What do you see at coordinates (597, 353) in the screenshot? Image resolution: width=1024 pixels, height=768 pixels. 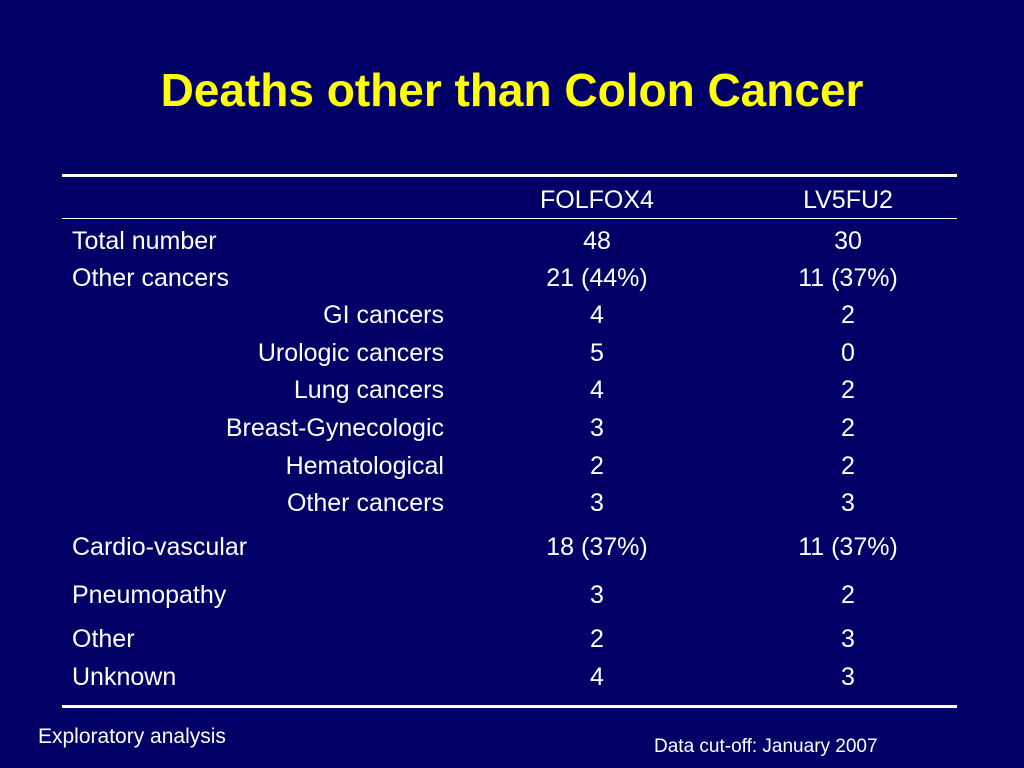 I see `cell-folfox4: 5` at bounding box center [597, 353].